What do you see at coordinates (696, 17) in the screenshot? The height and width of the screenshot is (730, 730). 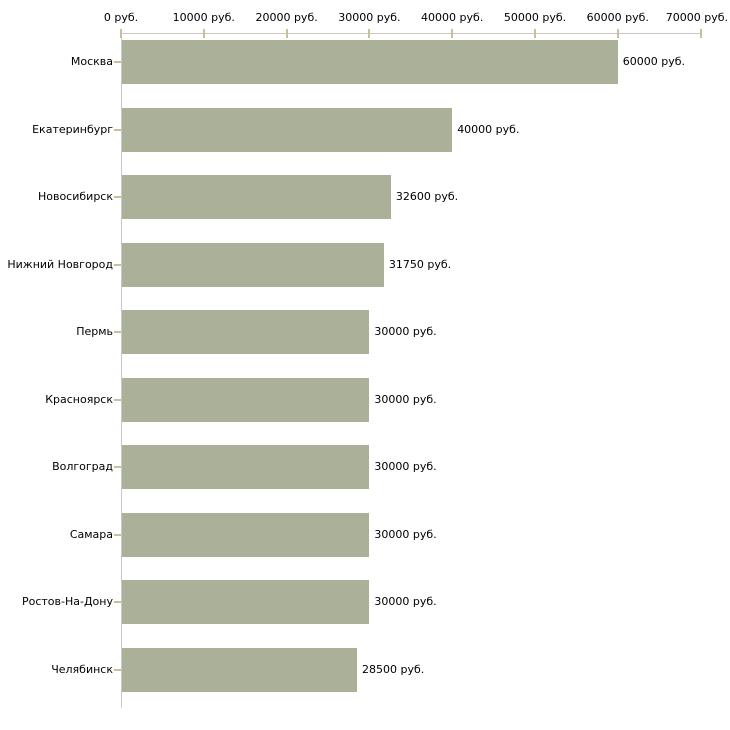 I see `x-axis-tick-label: 70000 руб.` at bounding box center [696, 17].